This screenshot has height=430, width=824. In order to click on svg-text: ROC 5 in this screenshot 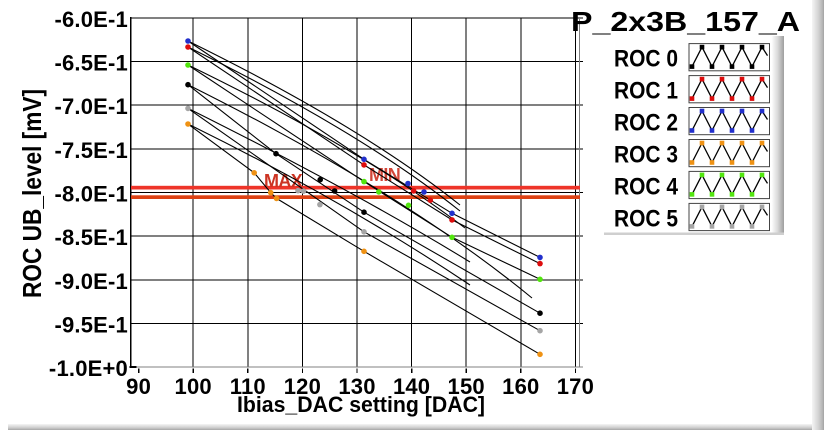, I will do `click(646, 219)`.